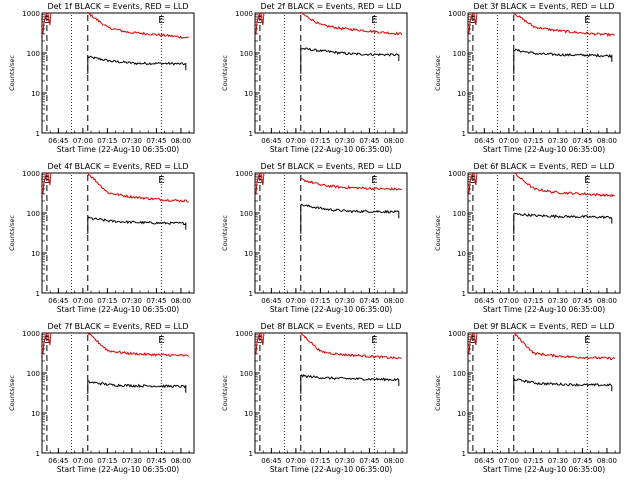 The width and height of the screenshot is (640, 480). I want to click on panel-title: Det 9f BLACK = Events, RED = LLD, so click(543, 326).